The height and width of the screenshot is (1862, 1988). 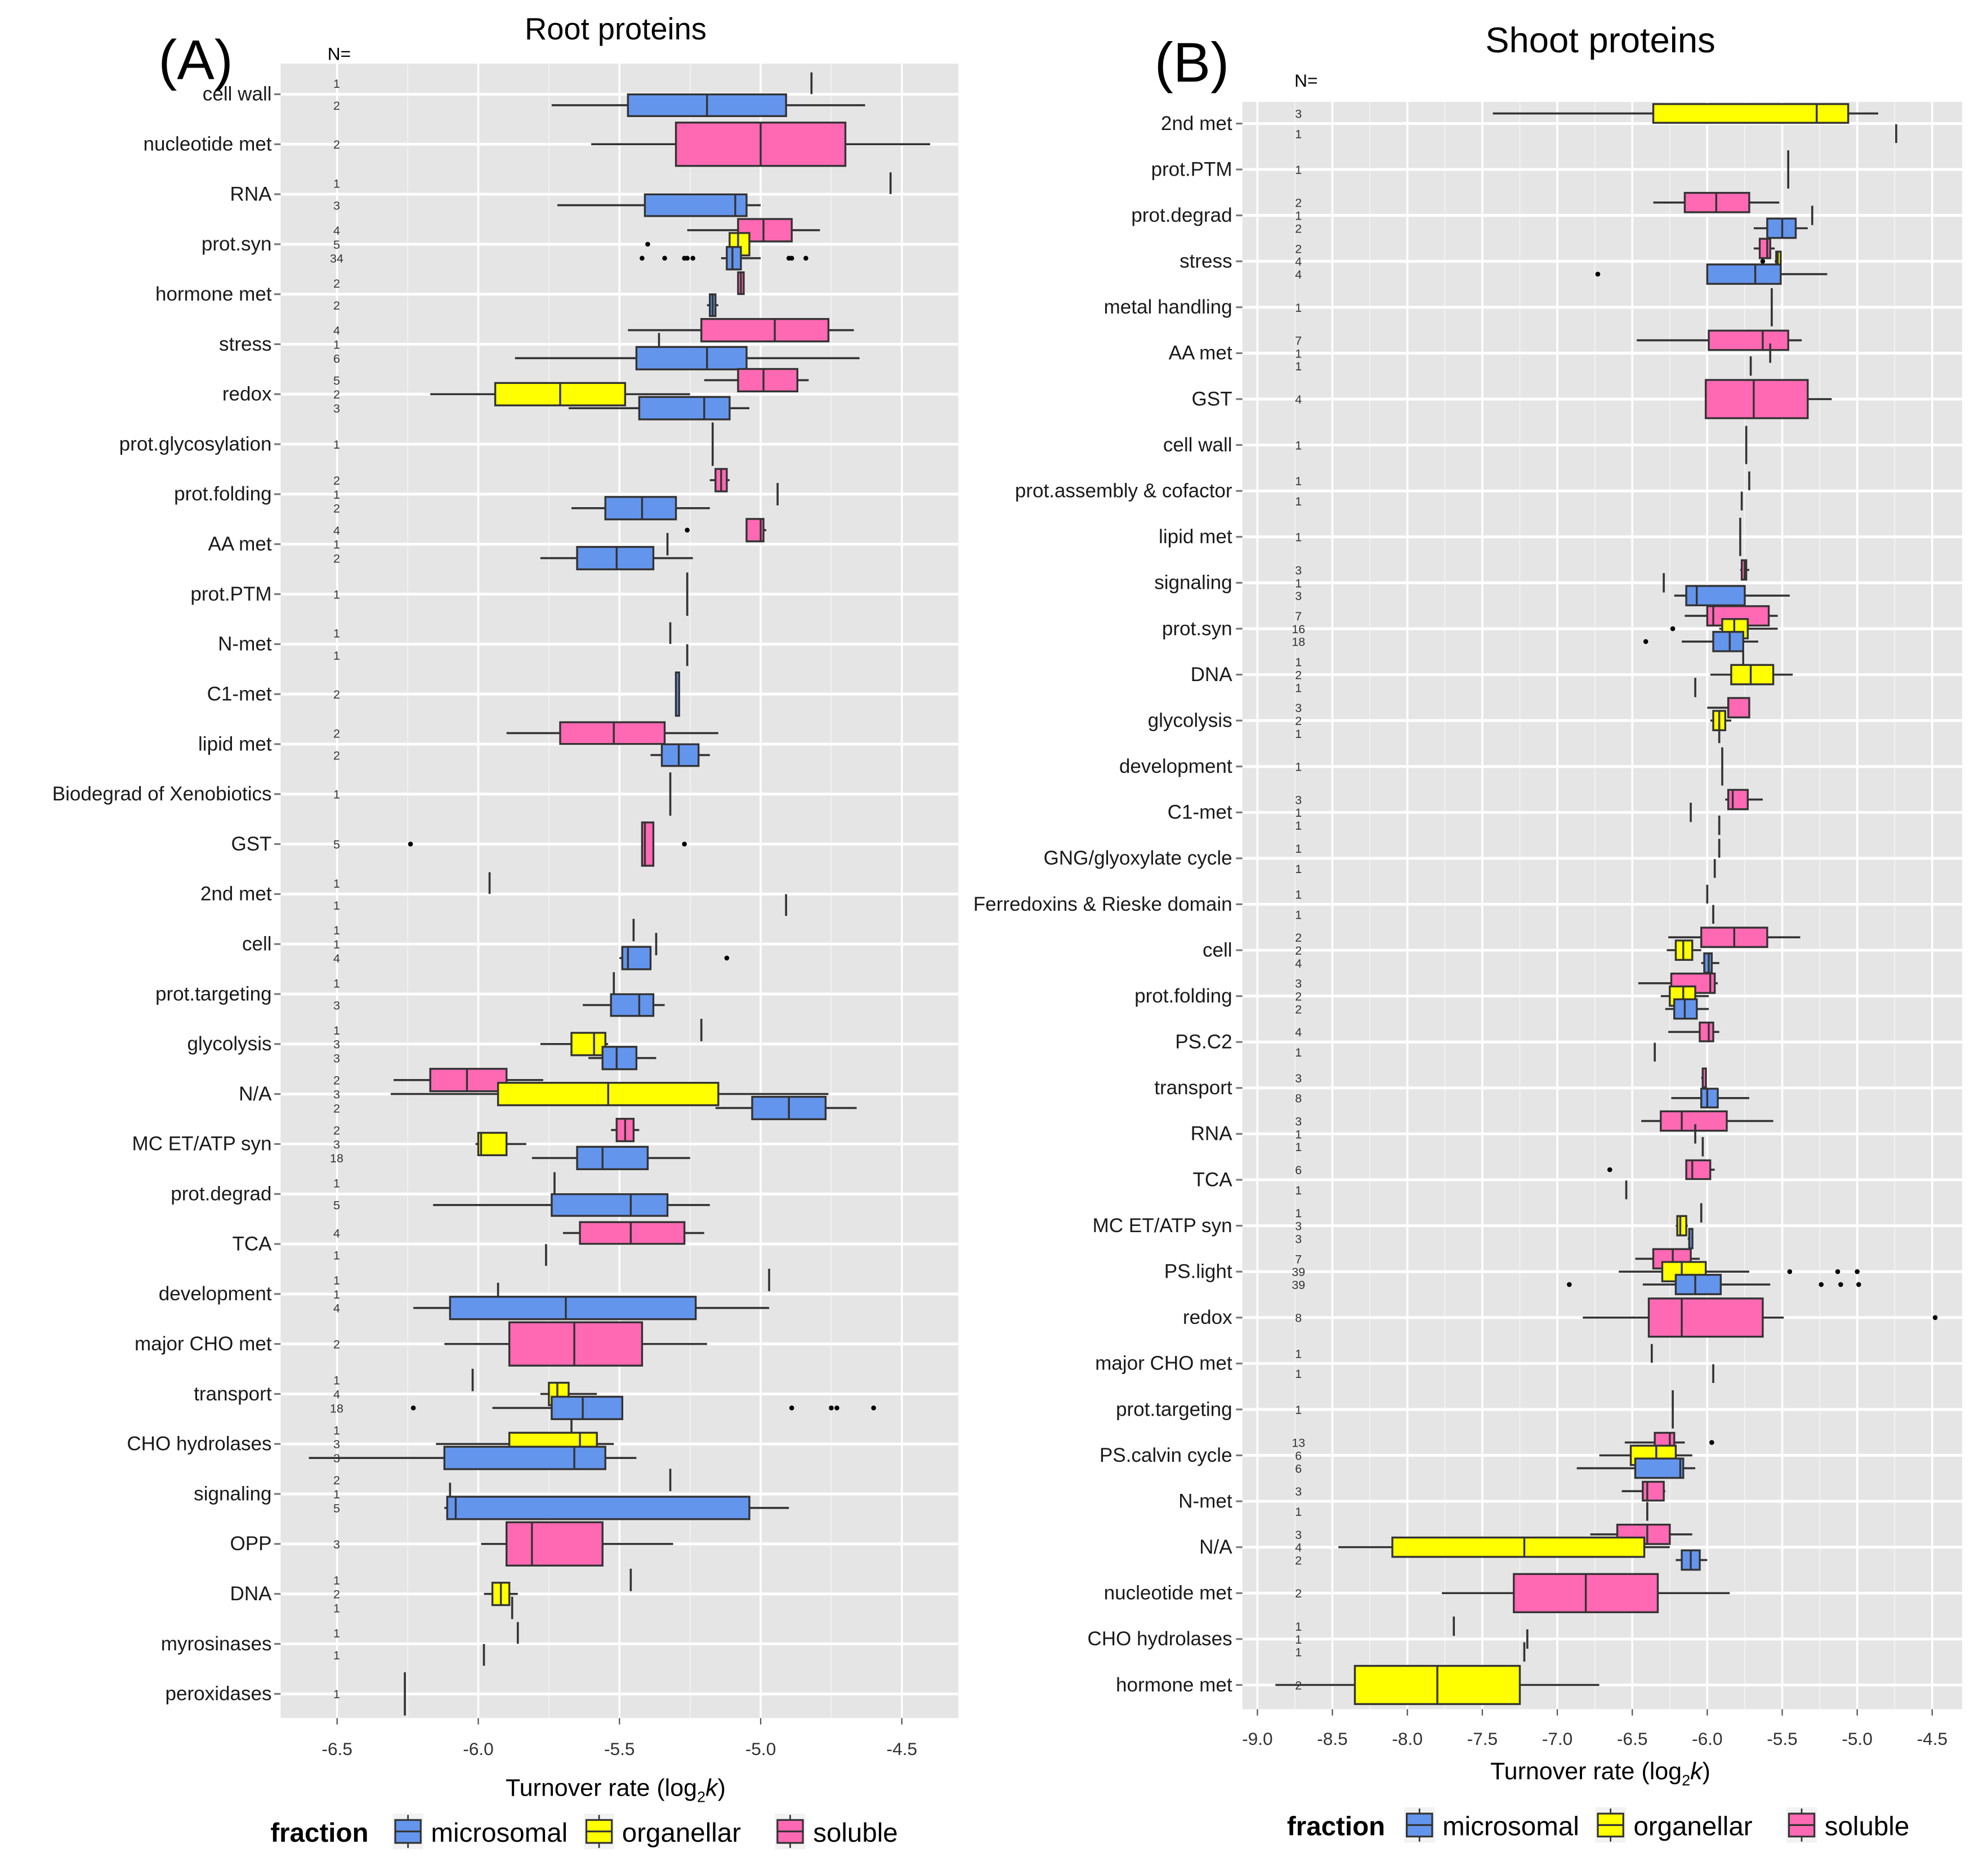 I want to click on x-tick-label: -4.5, so click(x=1933, y=1739).